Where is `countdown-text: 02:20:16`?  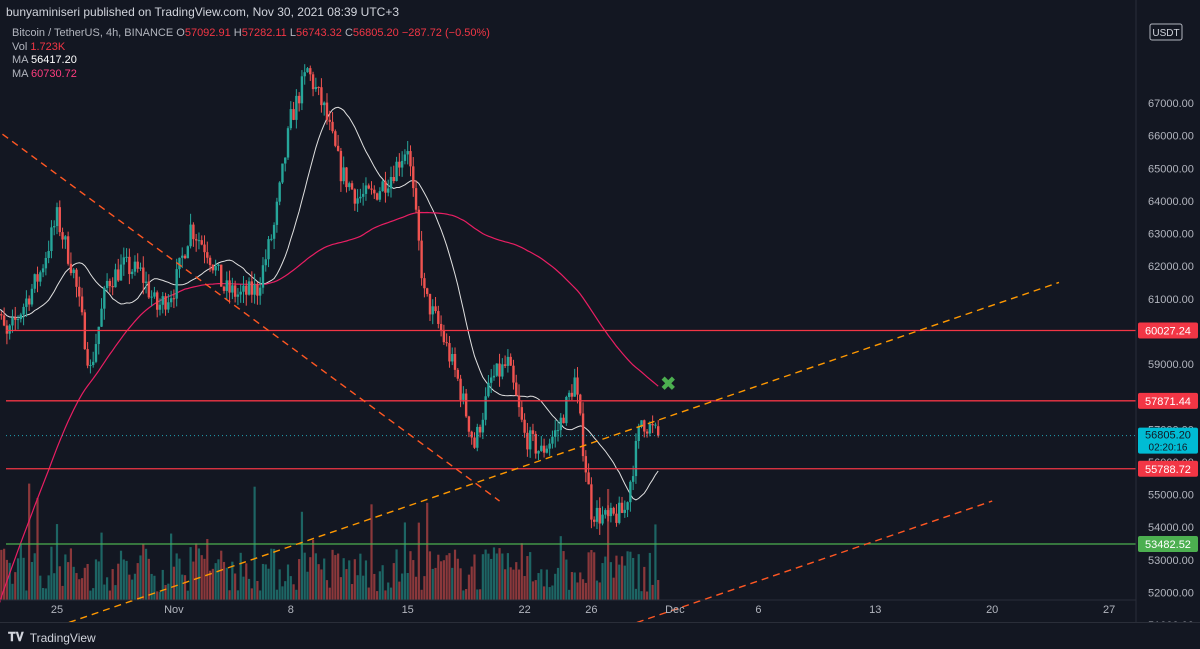 countdown-text: 02:20:16 is located at coordinates (1168, 448).